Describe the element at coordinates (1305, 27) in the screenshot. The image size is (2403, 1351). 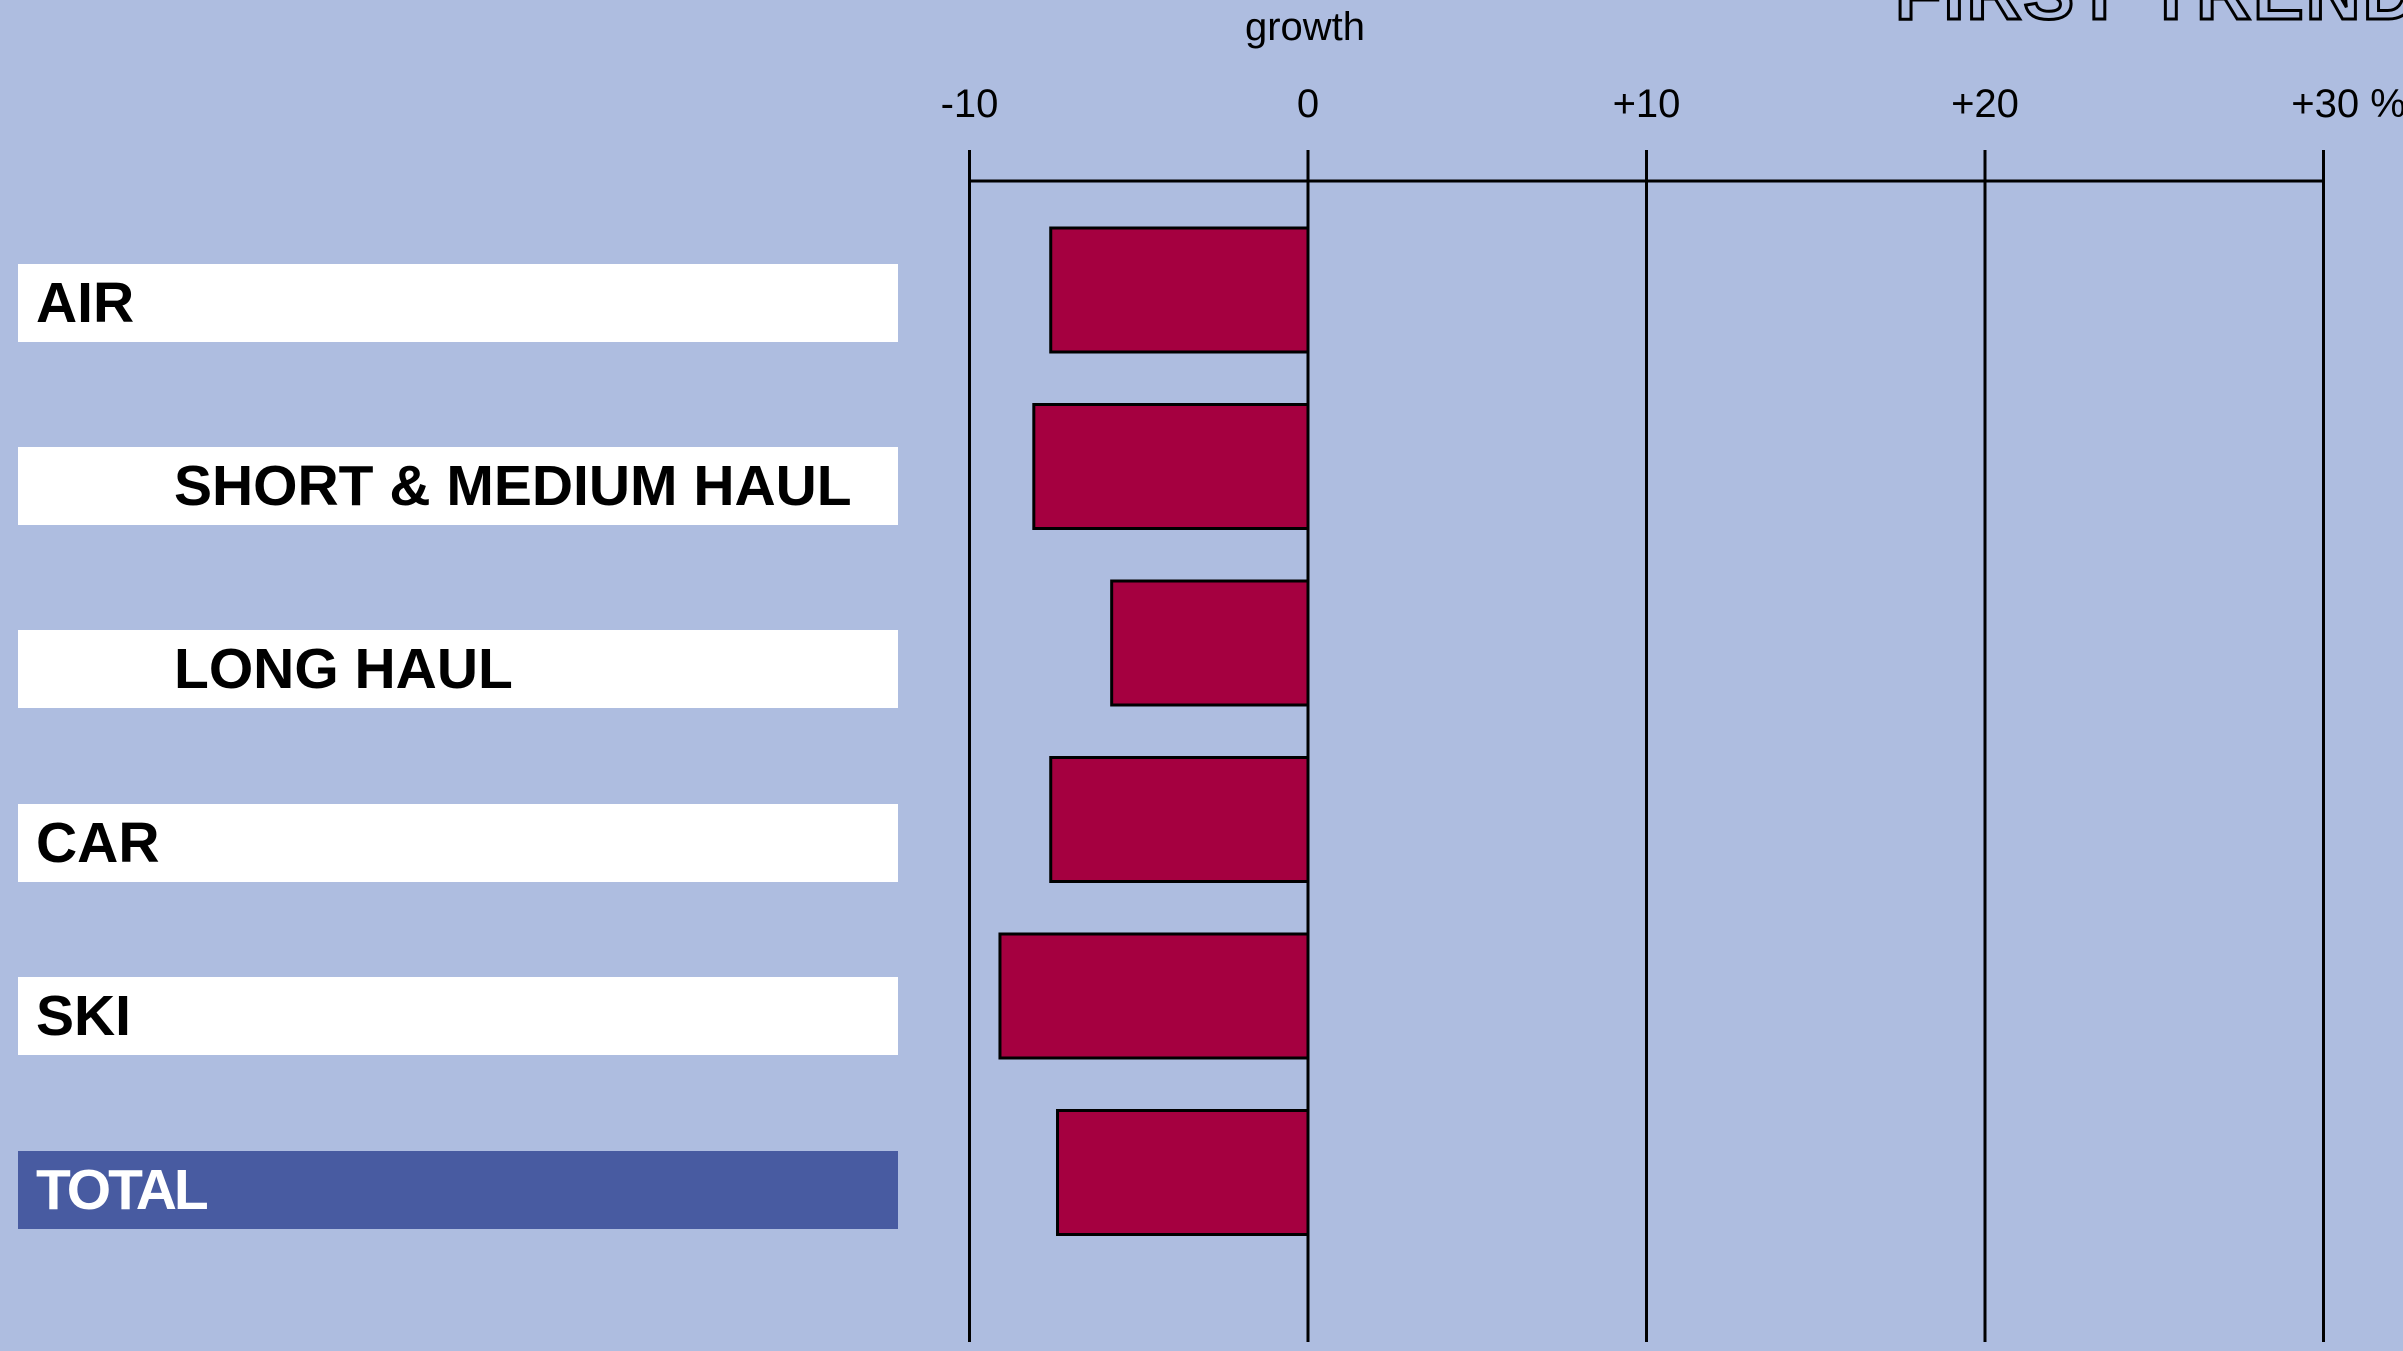
I see `x-axis-label: growth` at that location.